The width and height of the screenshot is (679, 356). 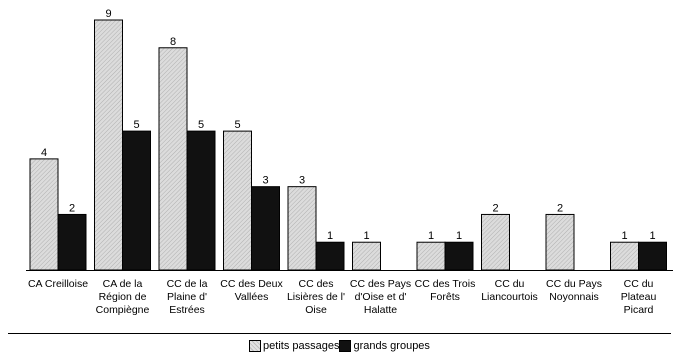 I want to click on legend-label-grands-groupes: grands groupes, so click(x=391, y=346).